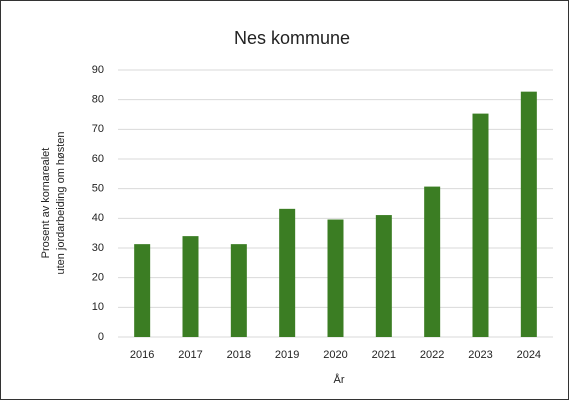  What do you see at coordinates (98, 70) in the screenshot?
I see `y-tick-label: 90` at bounding box center [98, 70].